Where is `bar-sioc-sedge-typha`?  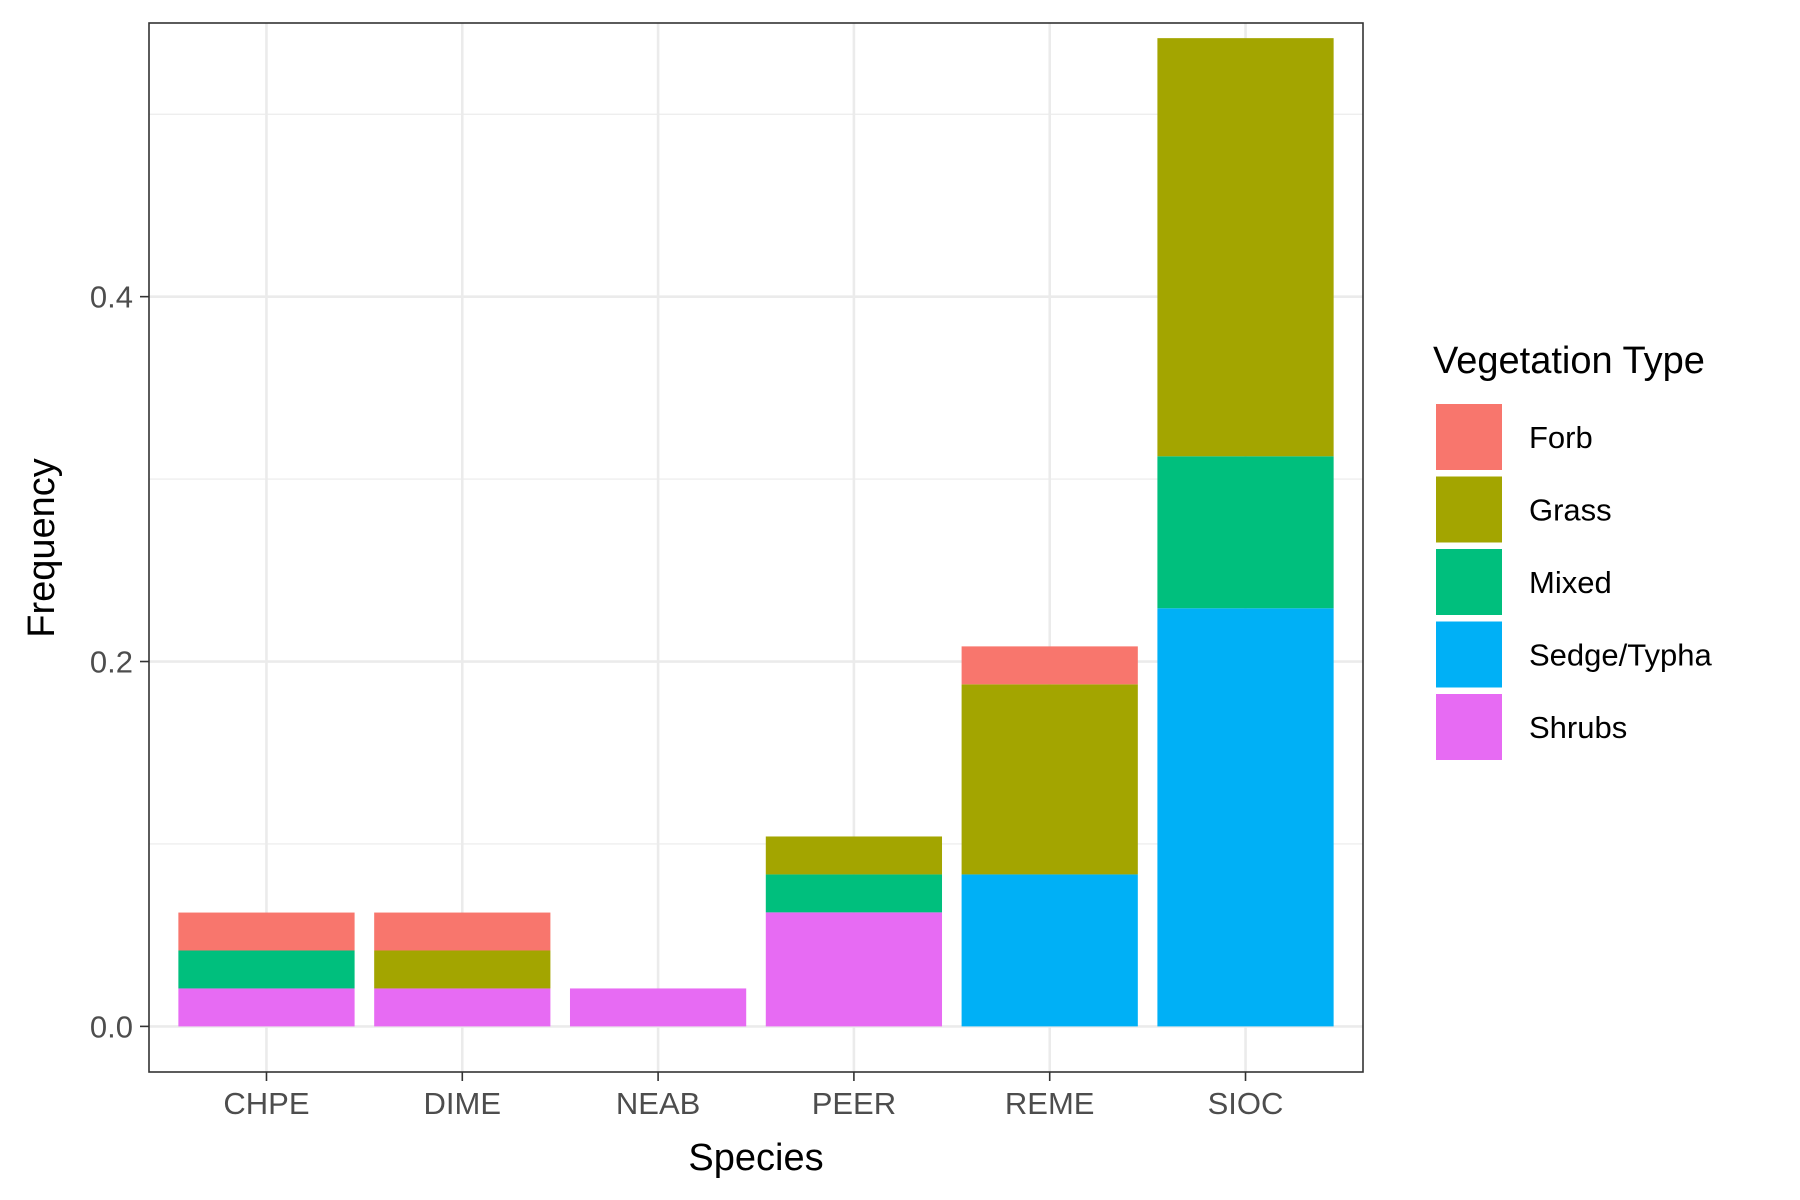 bar-sioc-sedge-typha is located at coordinates (1245, 817).